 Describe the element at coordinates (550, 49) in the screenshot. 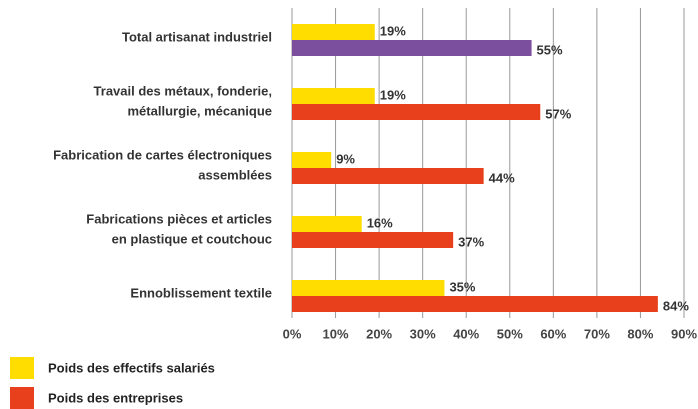

I see `value-label: 55%` at that location.